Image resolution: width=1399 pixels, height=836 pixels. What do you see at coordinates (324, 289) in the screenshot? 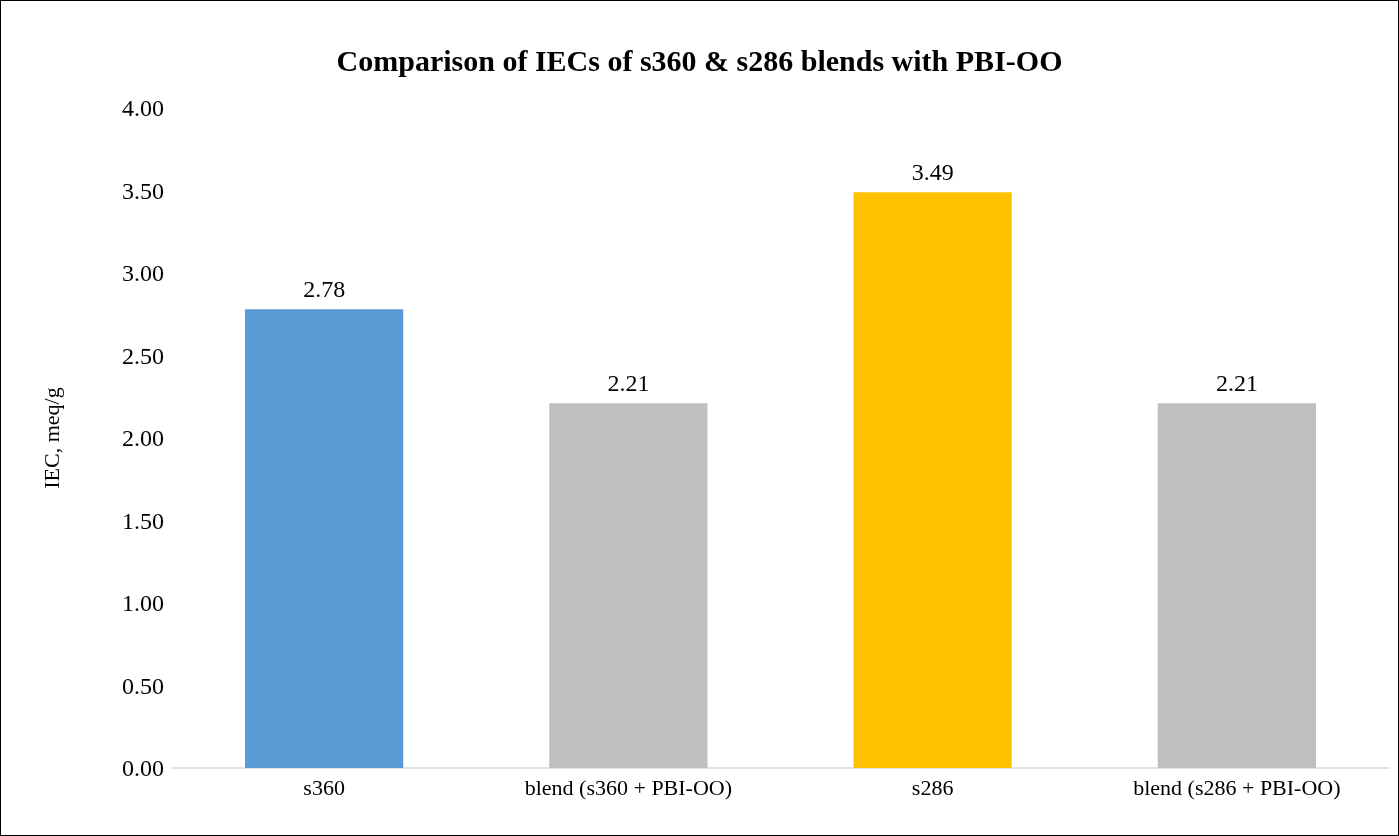
I see `data-label: 2.78` at bounding box center [324, 289].